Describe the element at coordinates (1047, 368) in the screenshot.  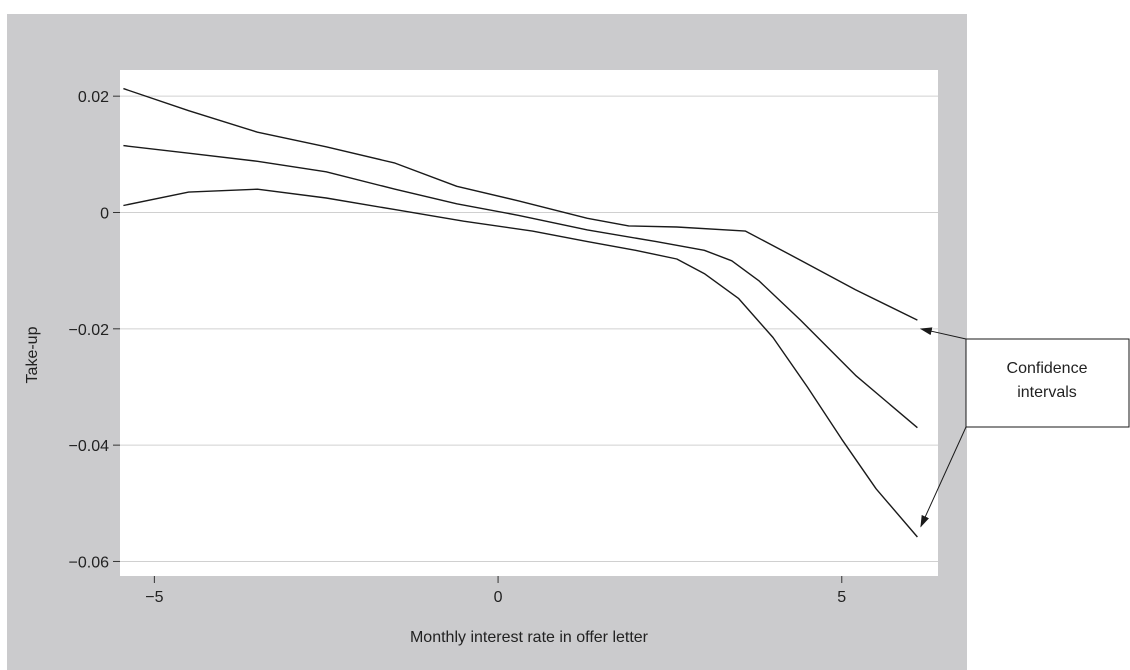
I see `callout-label-line1: Confidence` at that location.